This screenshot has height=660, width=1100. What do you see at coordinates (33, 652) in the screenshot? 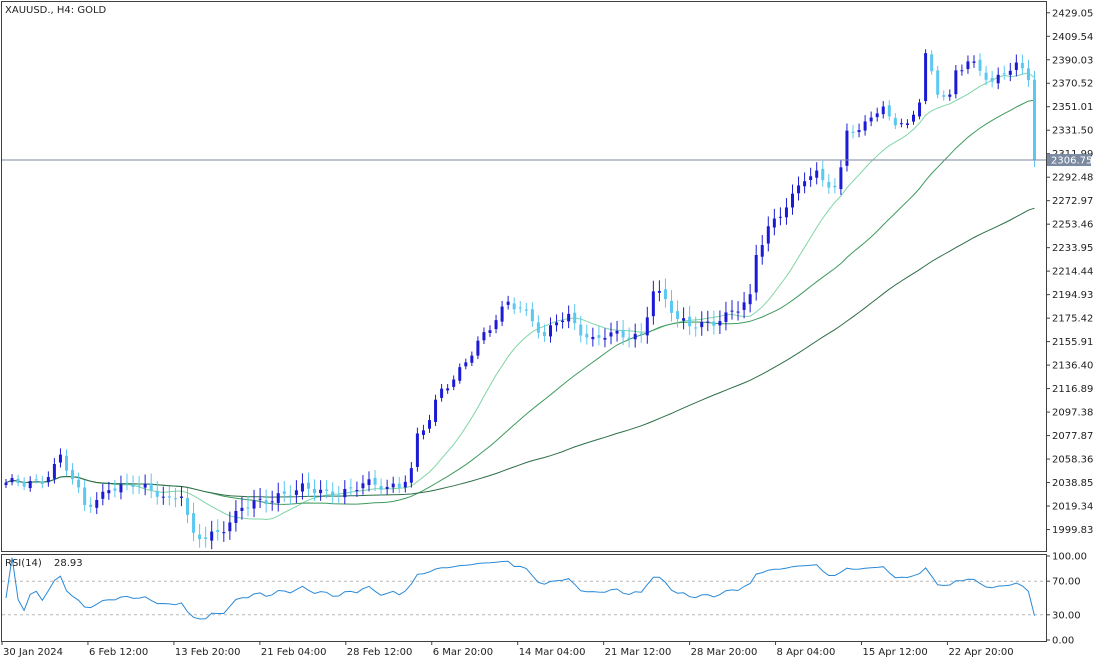
I see `date-tick-label: 30 Jan 2024` at bounding box center [33, 652].